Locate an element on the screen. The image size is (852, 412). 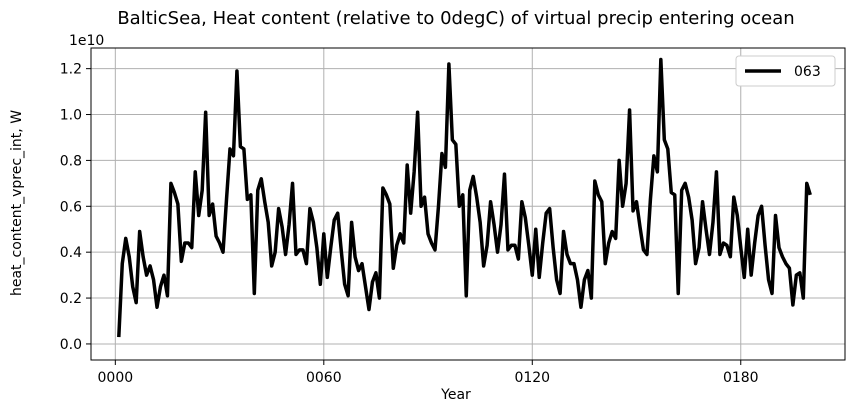
y-tick-label: 1.0 is located at coordinates (71, 116).